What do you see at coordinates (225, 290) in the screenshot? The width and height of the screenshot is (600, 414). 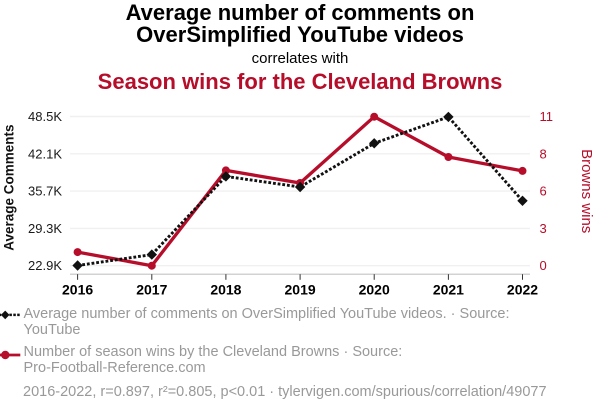 I see `svg-text: 2018` at bounding box center [225, 290].